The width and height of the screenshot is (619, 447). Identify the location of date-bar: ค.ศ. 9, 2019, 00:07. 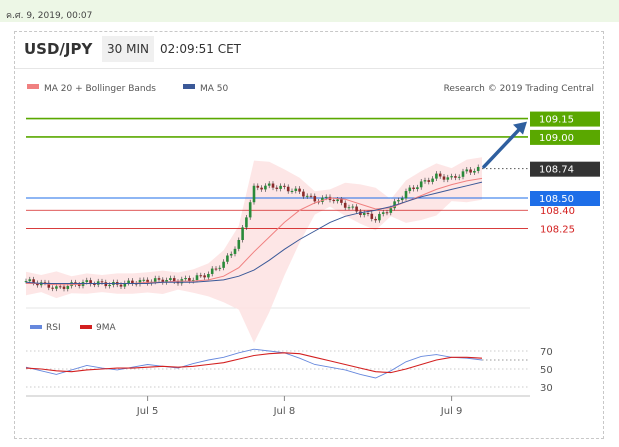
(309, 11).